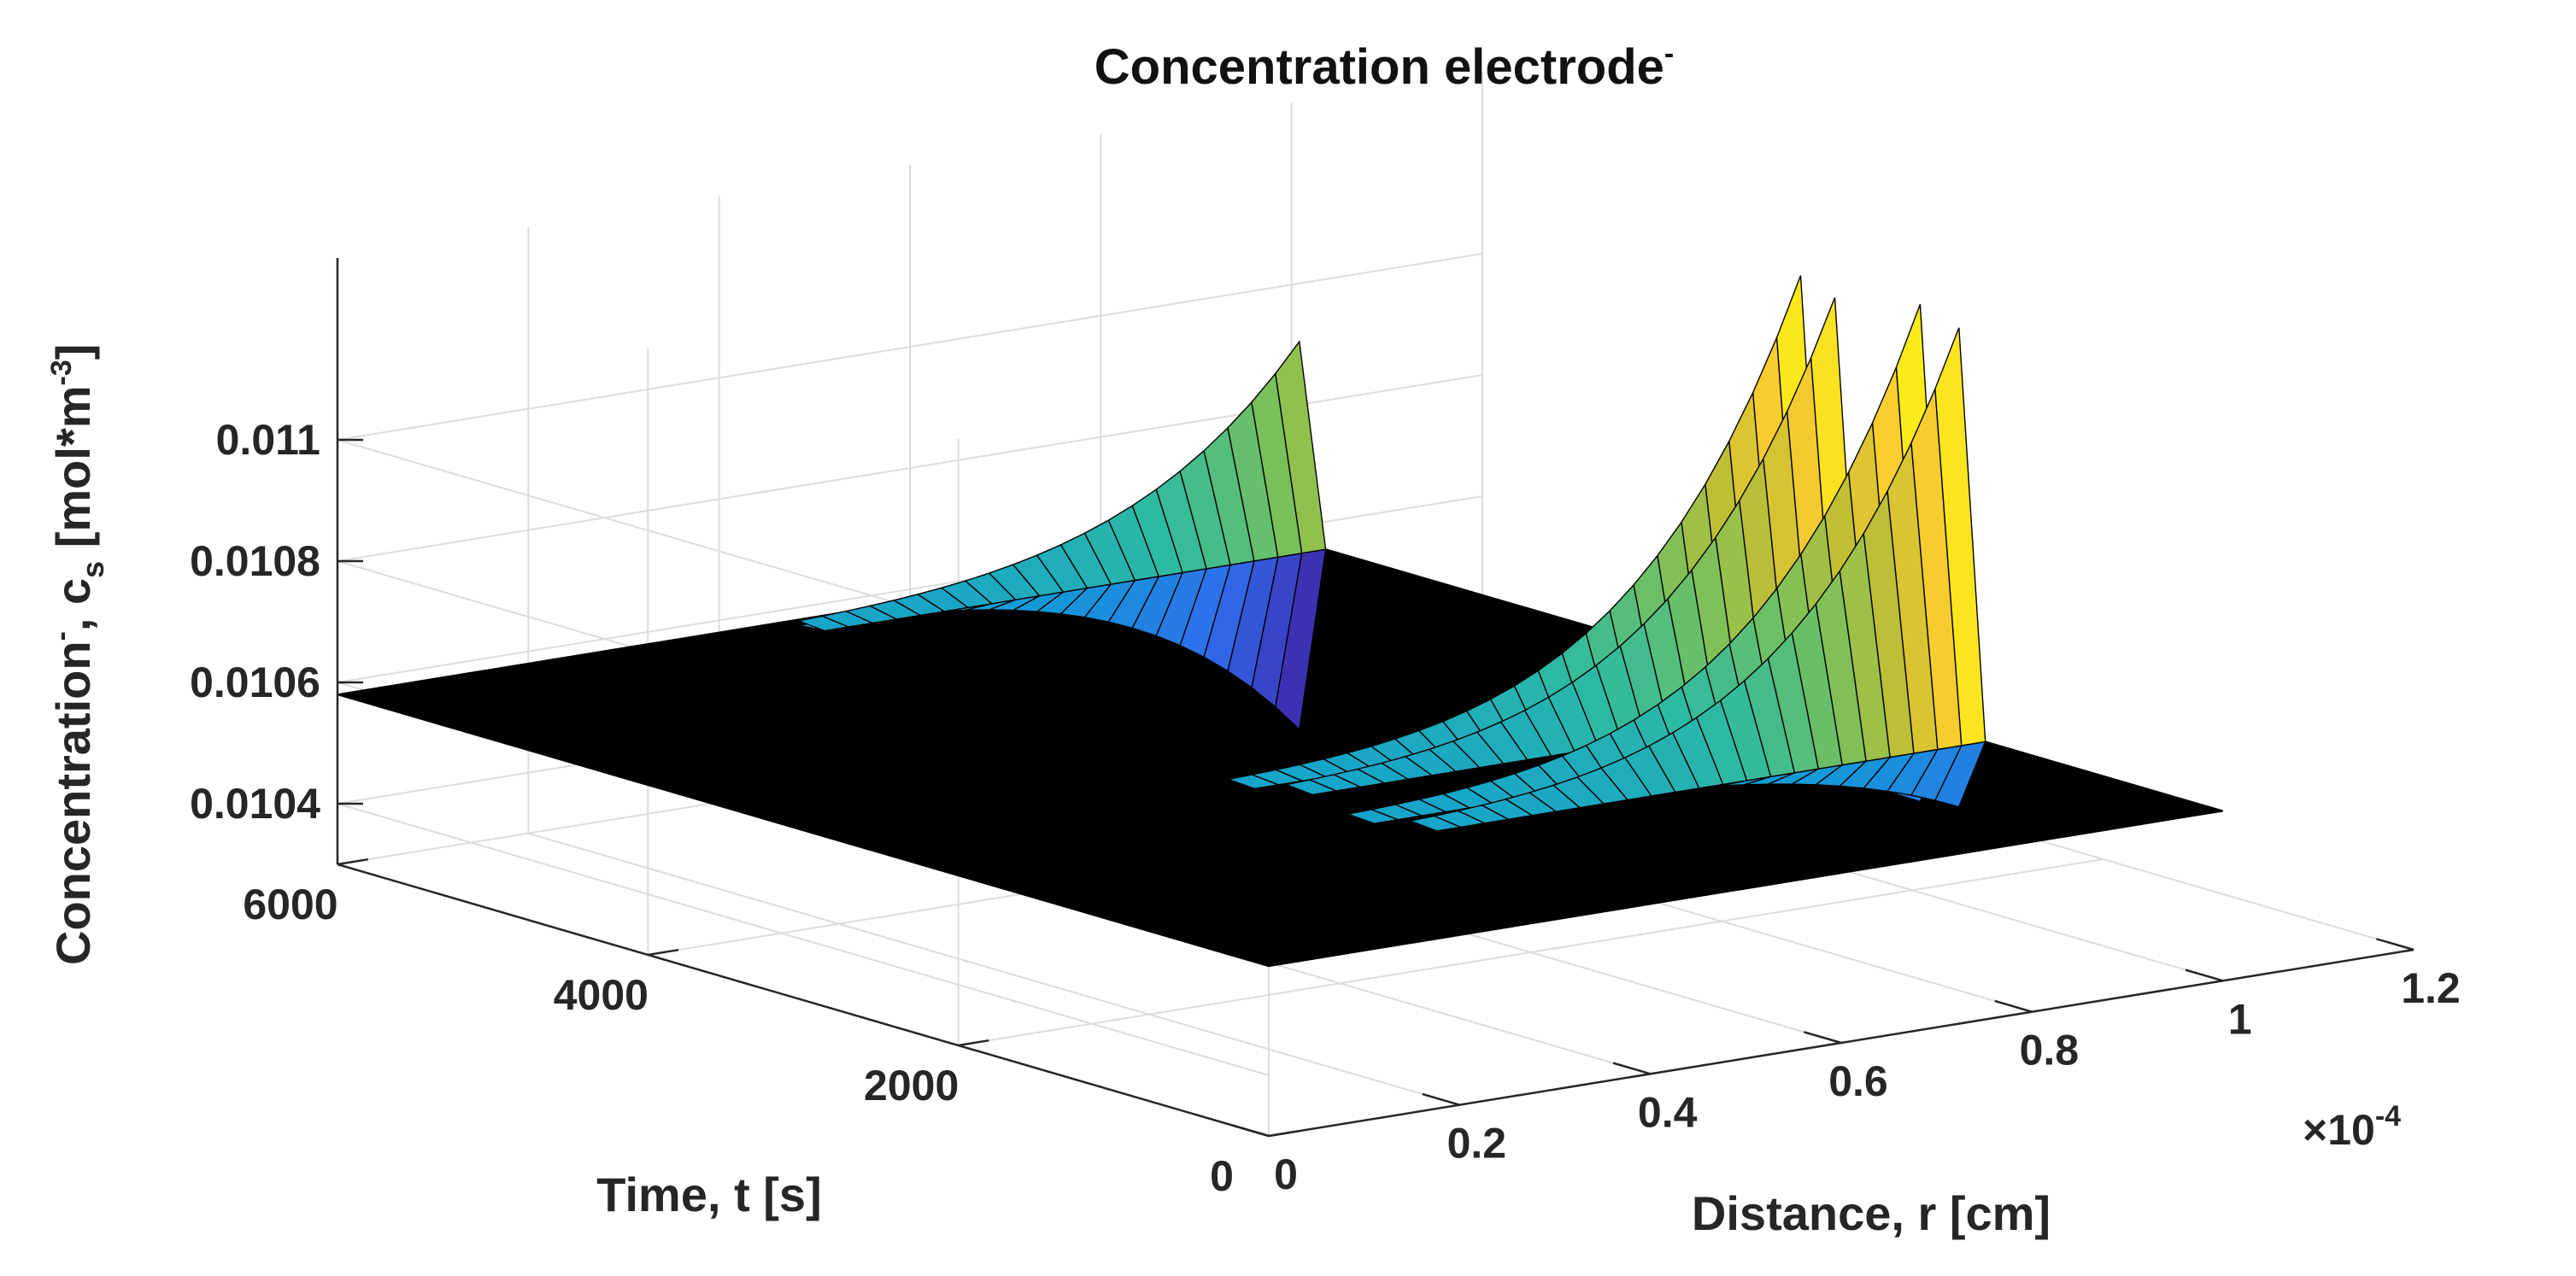 The height and width of the screenshot is (1276, 2576). Describe the element at coordinates (601, 995) in the screenshot. I see `y-tick-label-2: 4000` at that location.